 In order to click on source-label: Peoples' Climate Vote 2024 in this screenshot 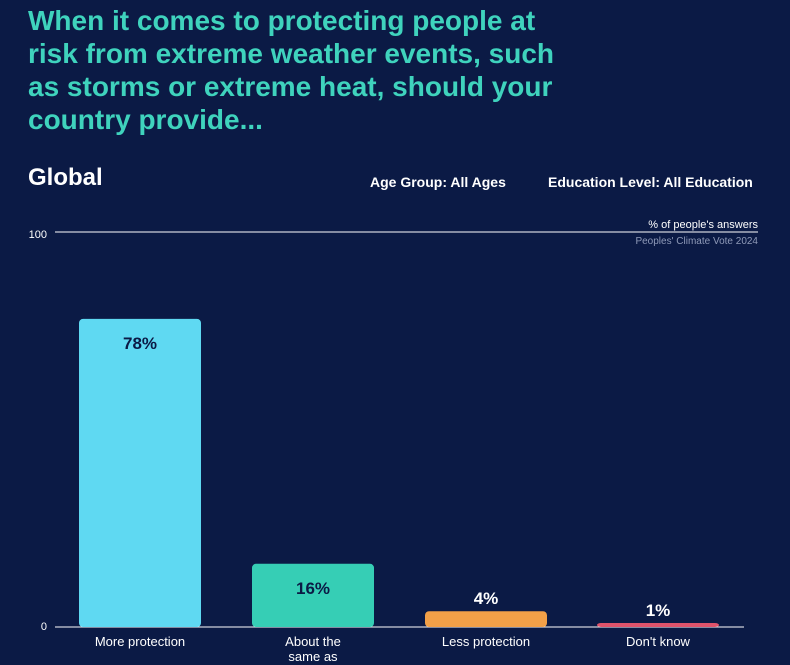, I will do `click(696, 241)`.